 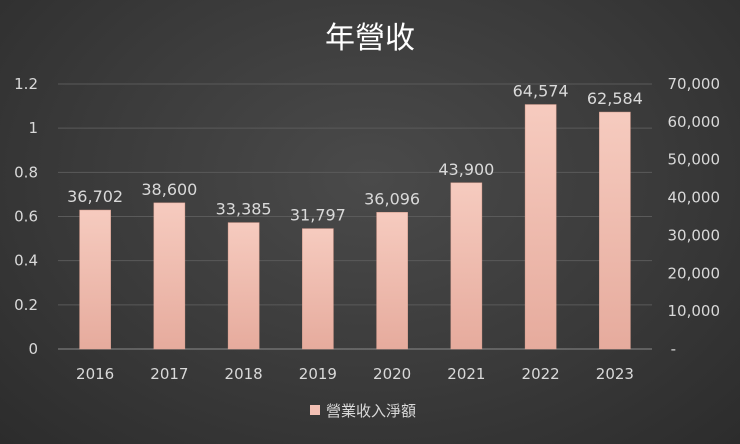 I want to click on x-tick-label: 2021, so click(x=466, y=374).